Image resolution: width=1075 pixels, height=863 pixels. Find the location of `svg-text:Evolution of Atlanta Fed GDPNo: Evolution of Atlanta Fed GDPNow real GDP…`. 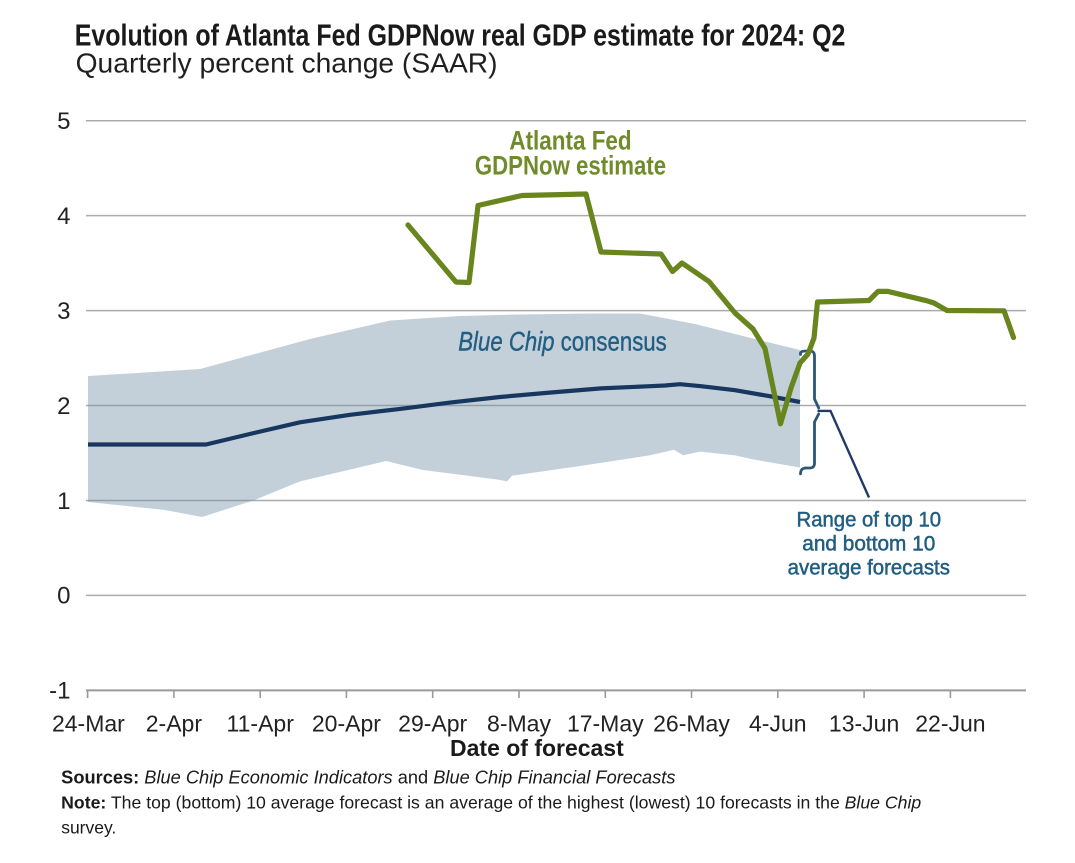

svg-text:Evolution of Atlanta Fed GDPNo: Evolution of Atlanta Fed GDPNow real GDP… is located at coordinates (460, 35).